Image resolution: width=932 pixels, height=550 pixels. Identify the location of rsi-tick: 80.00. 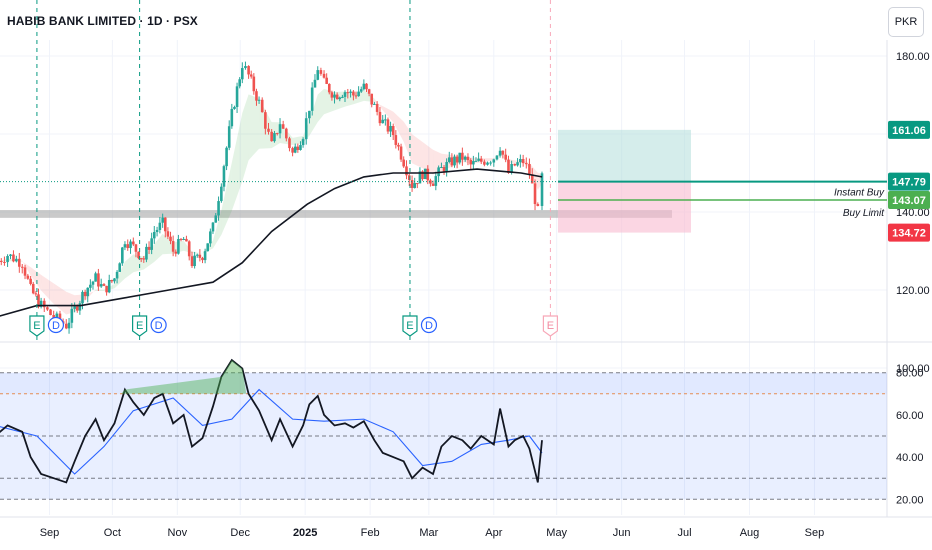
(910, 374).